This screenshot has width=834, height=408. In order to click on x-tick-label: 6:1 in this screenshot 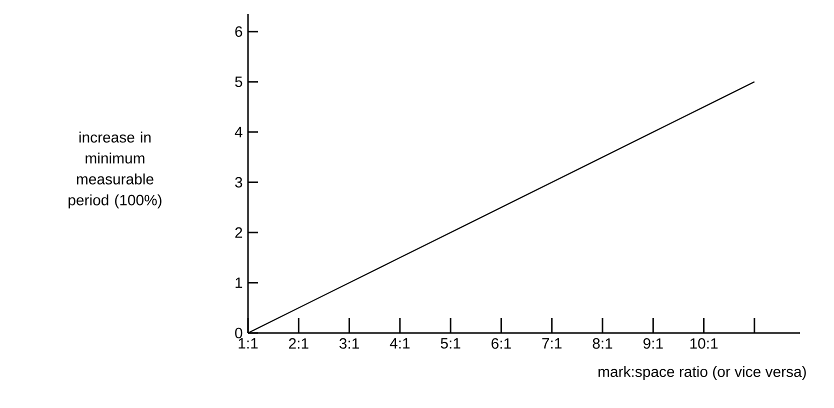, I will do `click(501, 343)`.